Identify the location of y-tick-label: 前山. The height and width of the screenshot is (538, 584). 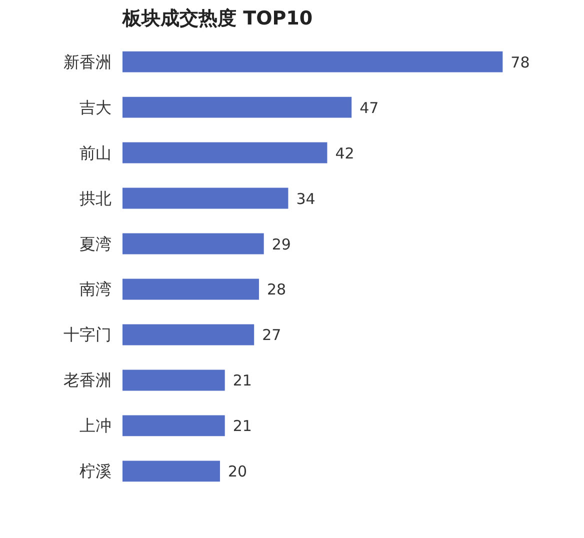
(96, 152).